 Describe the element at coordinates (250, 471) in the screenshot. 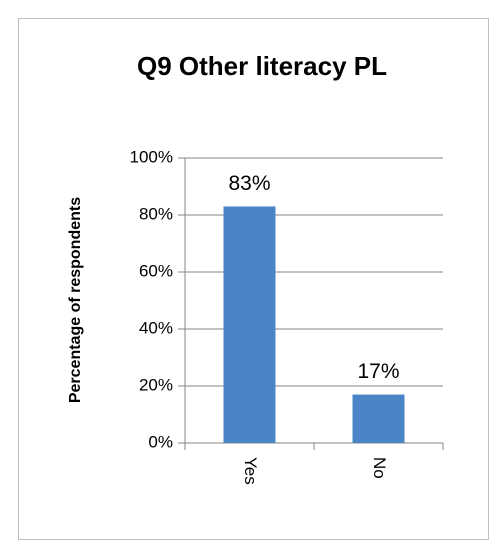

I see `x-tick-label: Yes` at that location.